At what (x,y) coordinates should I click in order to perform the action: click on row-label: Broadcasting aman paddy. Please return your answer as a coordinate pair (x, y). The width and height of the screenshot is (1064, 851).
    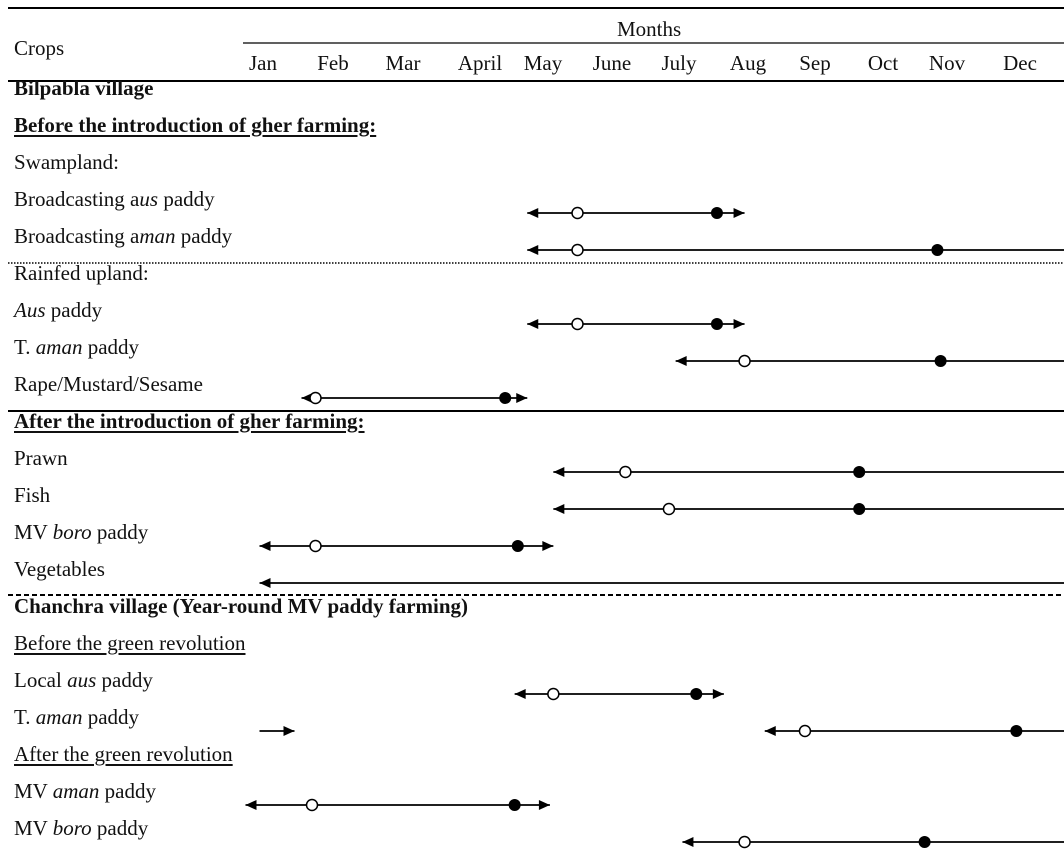
    Looking at the image, I should click on (123, 236).